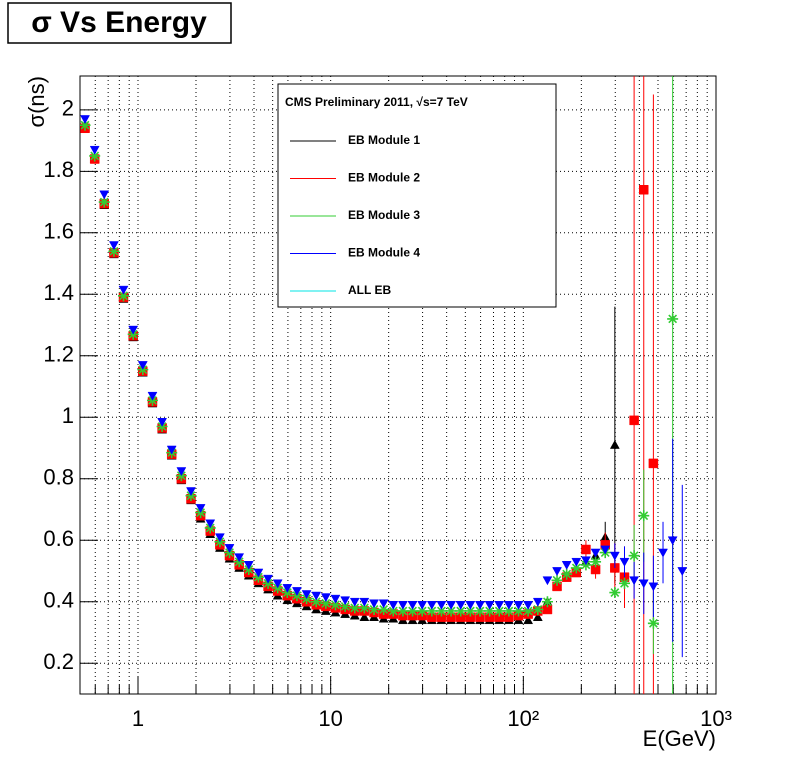  What do you see at coordinates (58, 538) in the screenshot?
I see `y-tick-label: 0.6` at bounding box center [58, 538].